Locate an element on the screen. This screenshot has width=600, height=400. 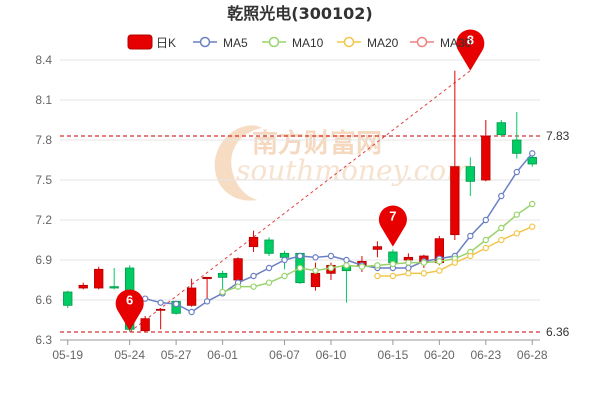
y-tick-label: 6.3 is located at coordinates (43, 340).